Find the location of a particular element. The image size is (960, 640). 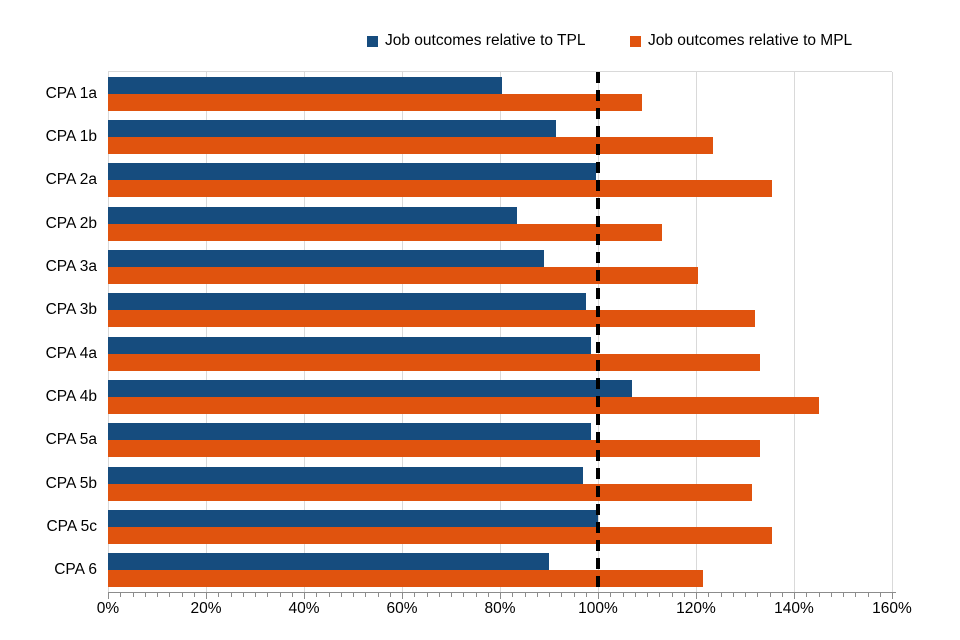

x-tick-label: 0% is located at coordinates (108, 608).